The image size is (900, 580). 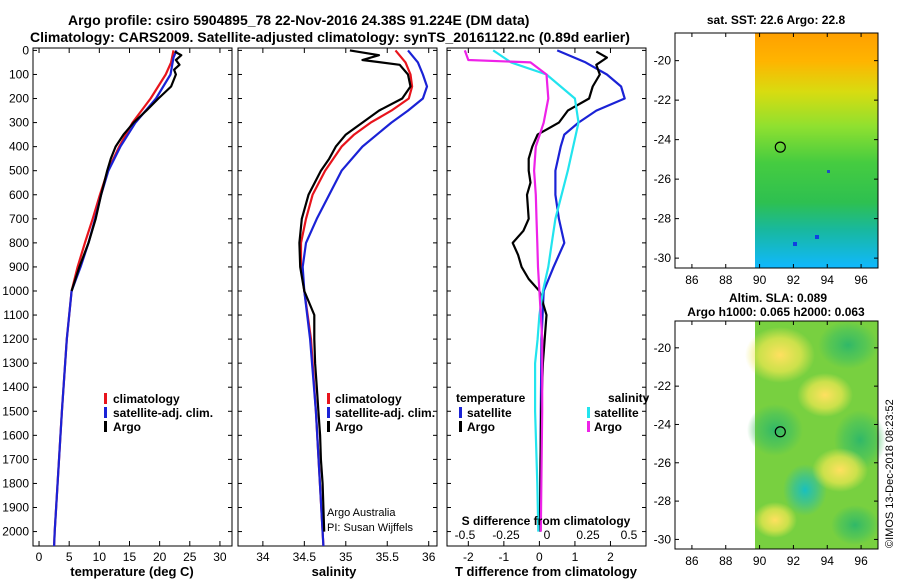 What do you see at coordinates (15, 363) in the screenshot?
I see `depth-tick-label: 1300` at bounding box center [15, 363].